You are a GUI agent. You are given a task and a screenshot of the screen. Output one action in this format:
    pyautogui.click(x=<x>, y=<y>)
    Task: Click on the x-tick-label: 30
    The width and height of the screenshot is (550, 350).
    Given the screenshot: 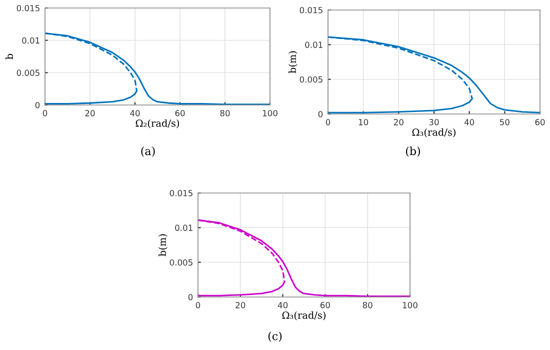 What is the action you would take?
    pyautogui.click(x=434, y=122)
    